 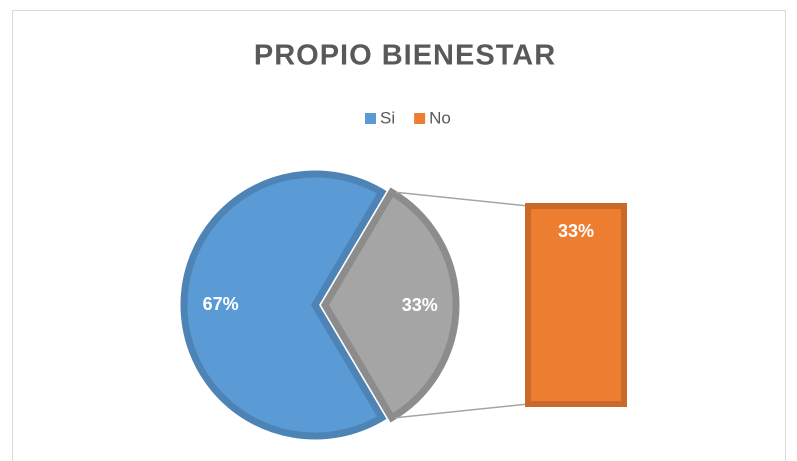 I want to click on bar, so click(x=576, y=305).